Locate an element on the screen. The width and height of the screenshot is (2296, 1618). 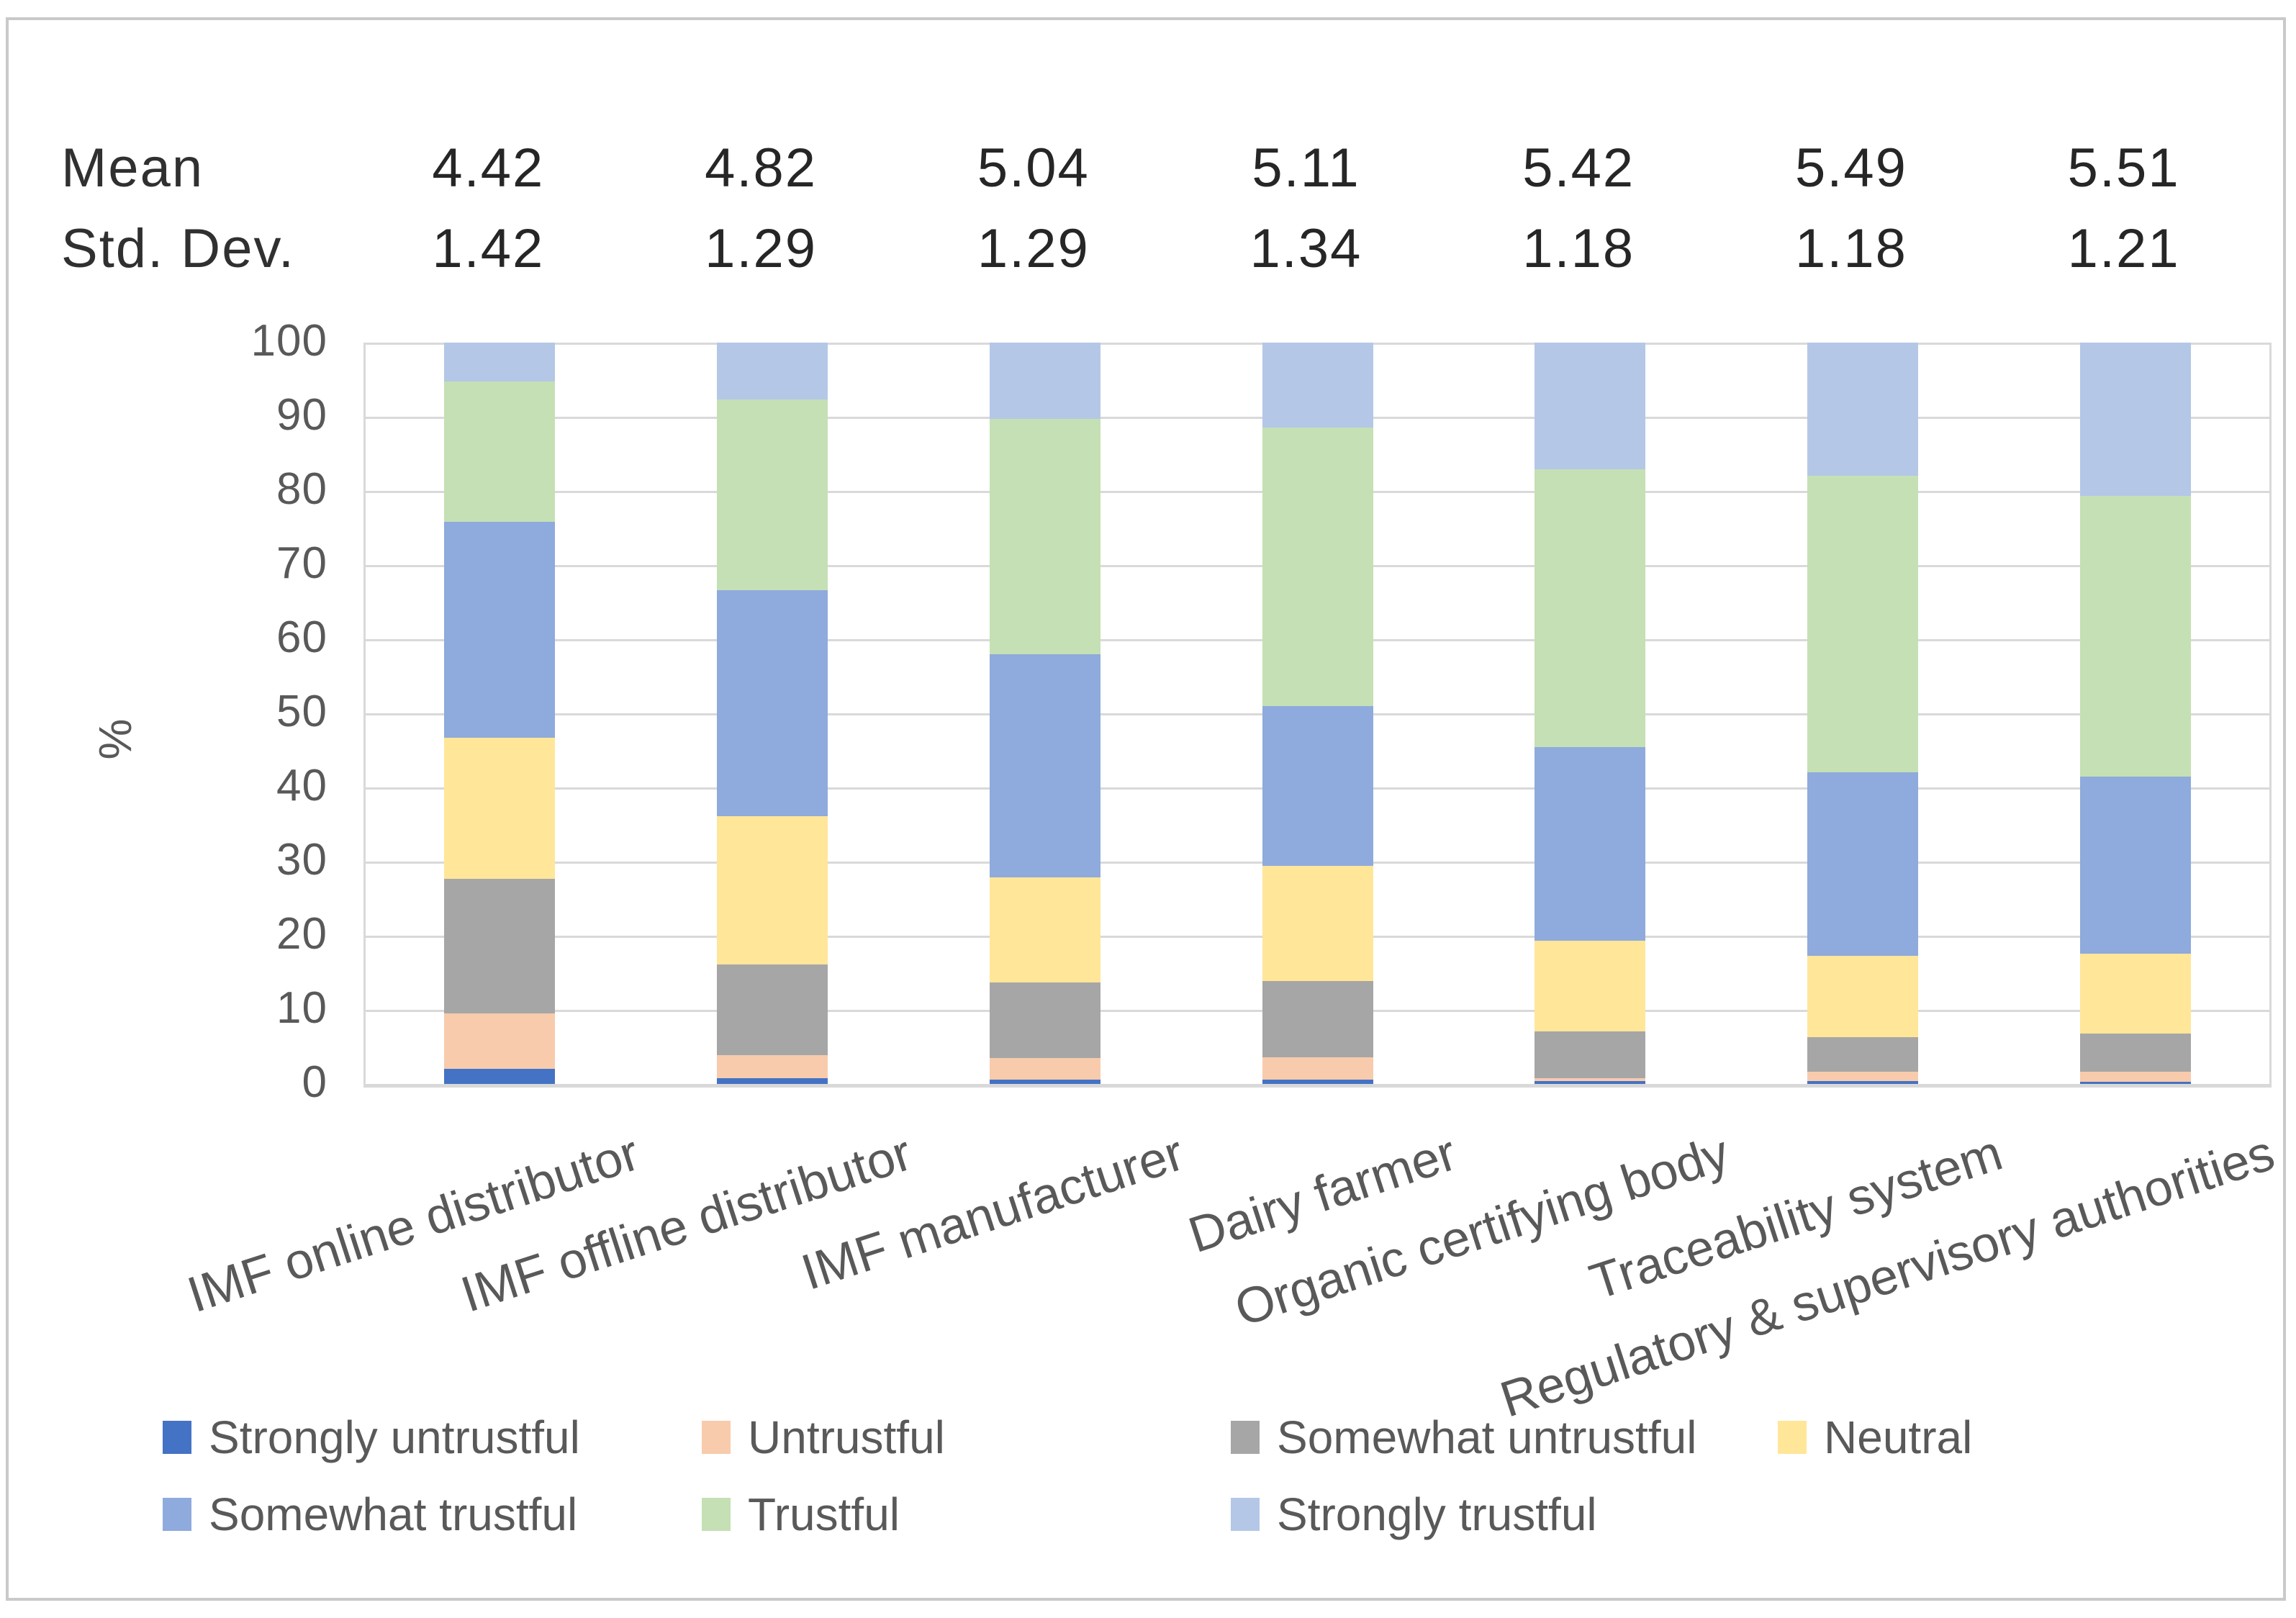
std-dev-value: 1.21 is located at coordinates (2123, 249).